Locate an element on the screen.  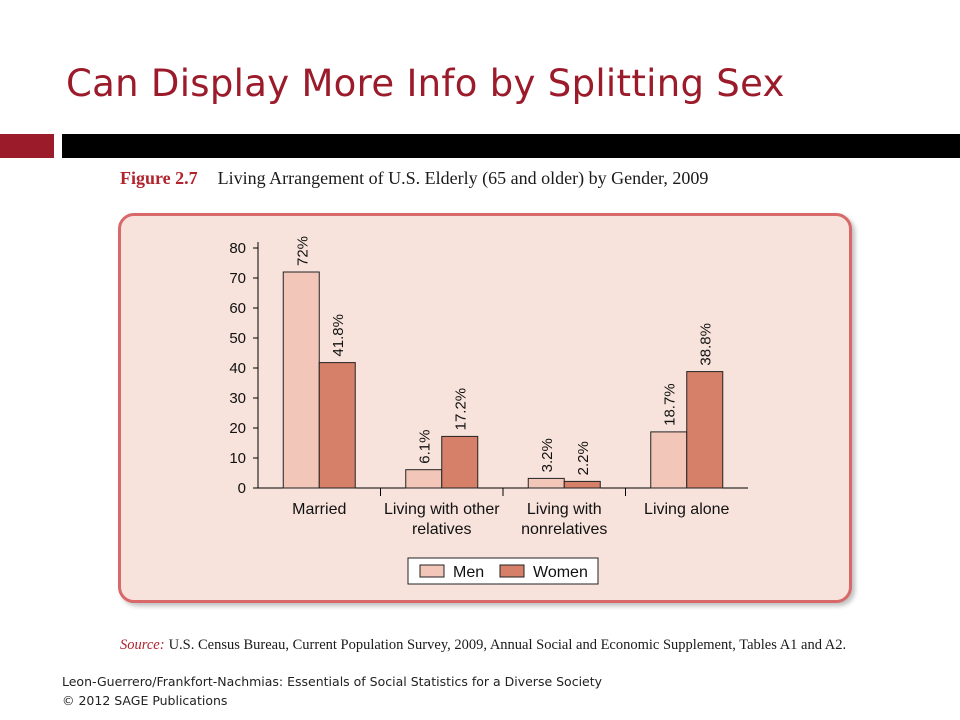
data-label: 72% is located at coordinates (302, 251).